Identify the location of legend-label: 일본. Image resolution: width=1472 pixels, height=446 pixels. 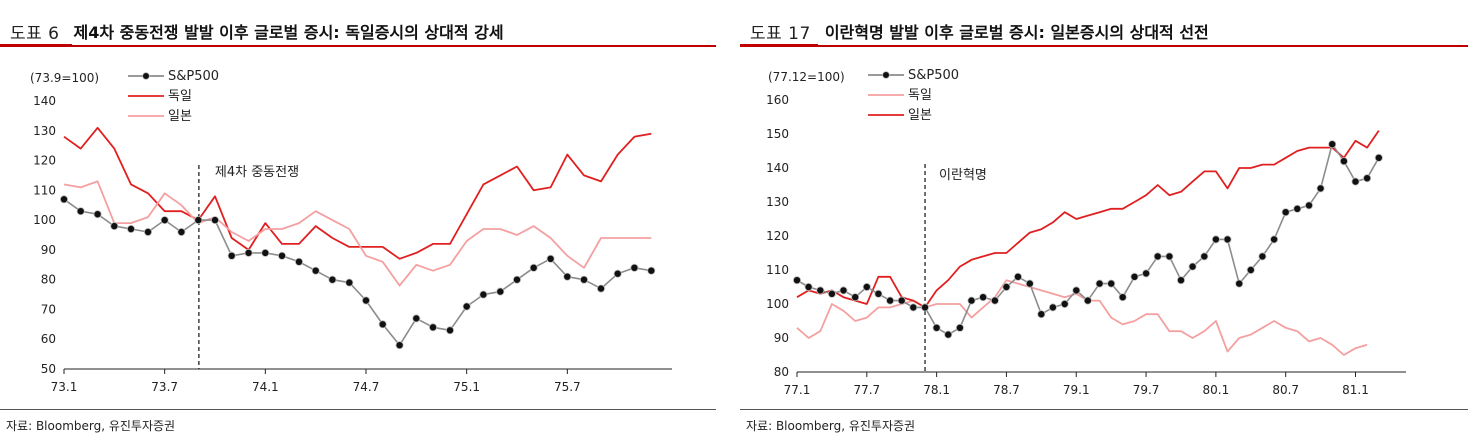
(180, 116).